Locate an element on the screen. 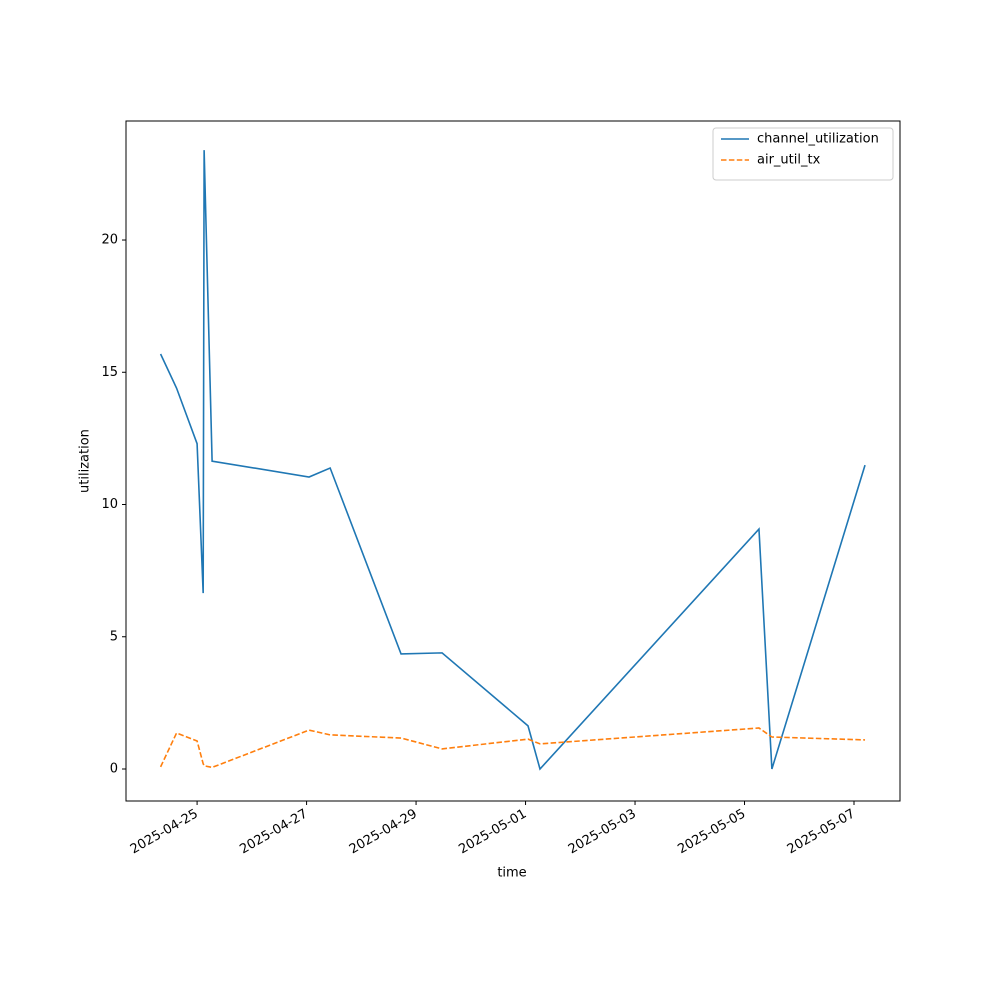  x-tick-label: 2025-04-25 is located at coordinates (164, 832).